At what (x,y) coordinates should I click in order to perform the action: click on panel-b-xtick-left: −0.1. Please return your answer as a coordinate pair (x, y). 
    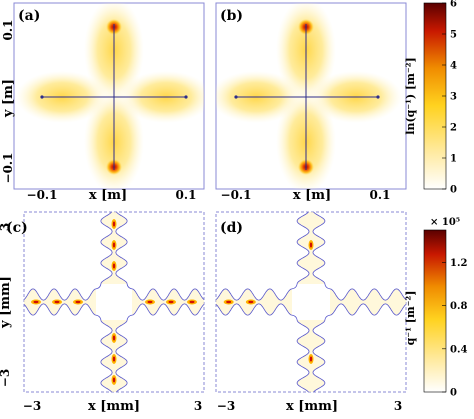
    Looking at the image, I should click on (236, 195).